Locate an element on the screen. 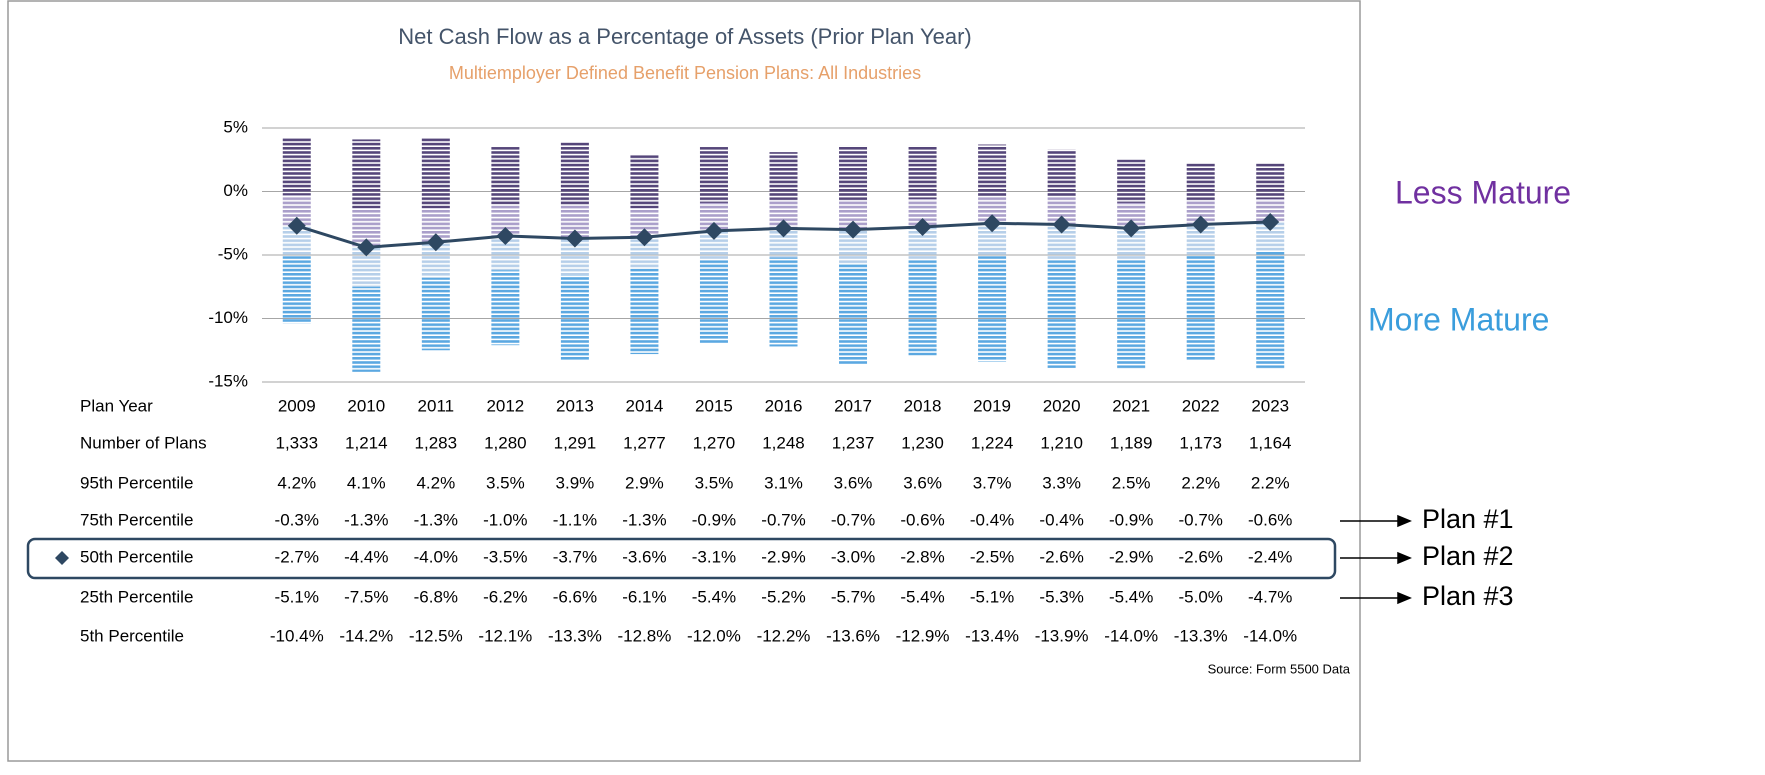 The height and width of the screenshot is (775, 1765). x-tick-label: 2011 is located at coordinates (436, 405).